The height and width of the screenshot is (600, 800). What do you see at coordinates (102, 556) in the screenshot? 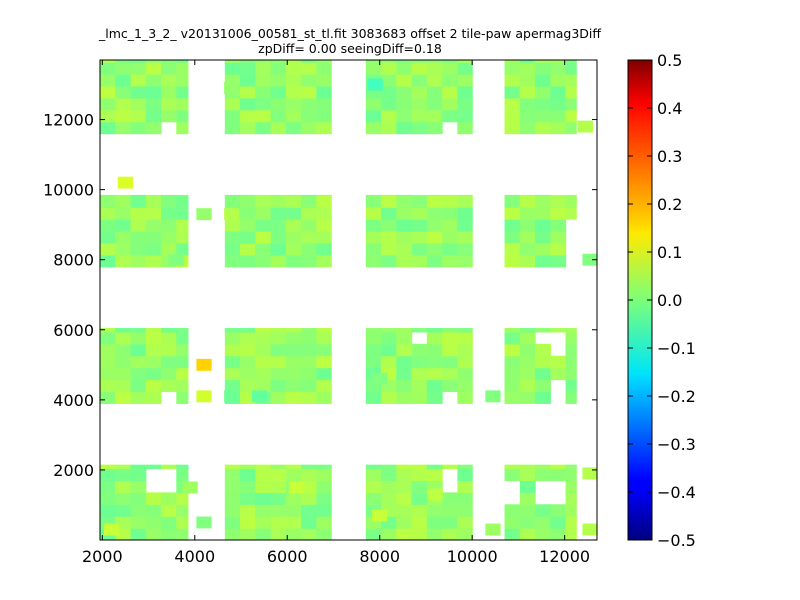
I see `x-tick-label-0: 2000` at bounding box center [102, 556].